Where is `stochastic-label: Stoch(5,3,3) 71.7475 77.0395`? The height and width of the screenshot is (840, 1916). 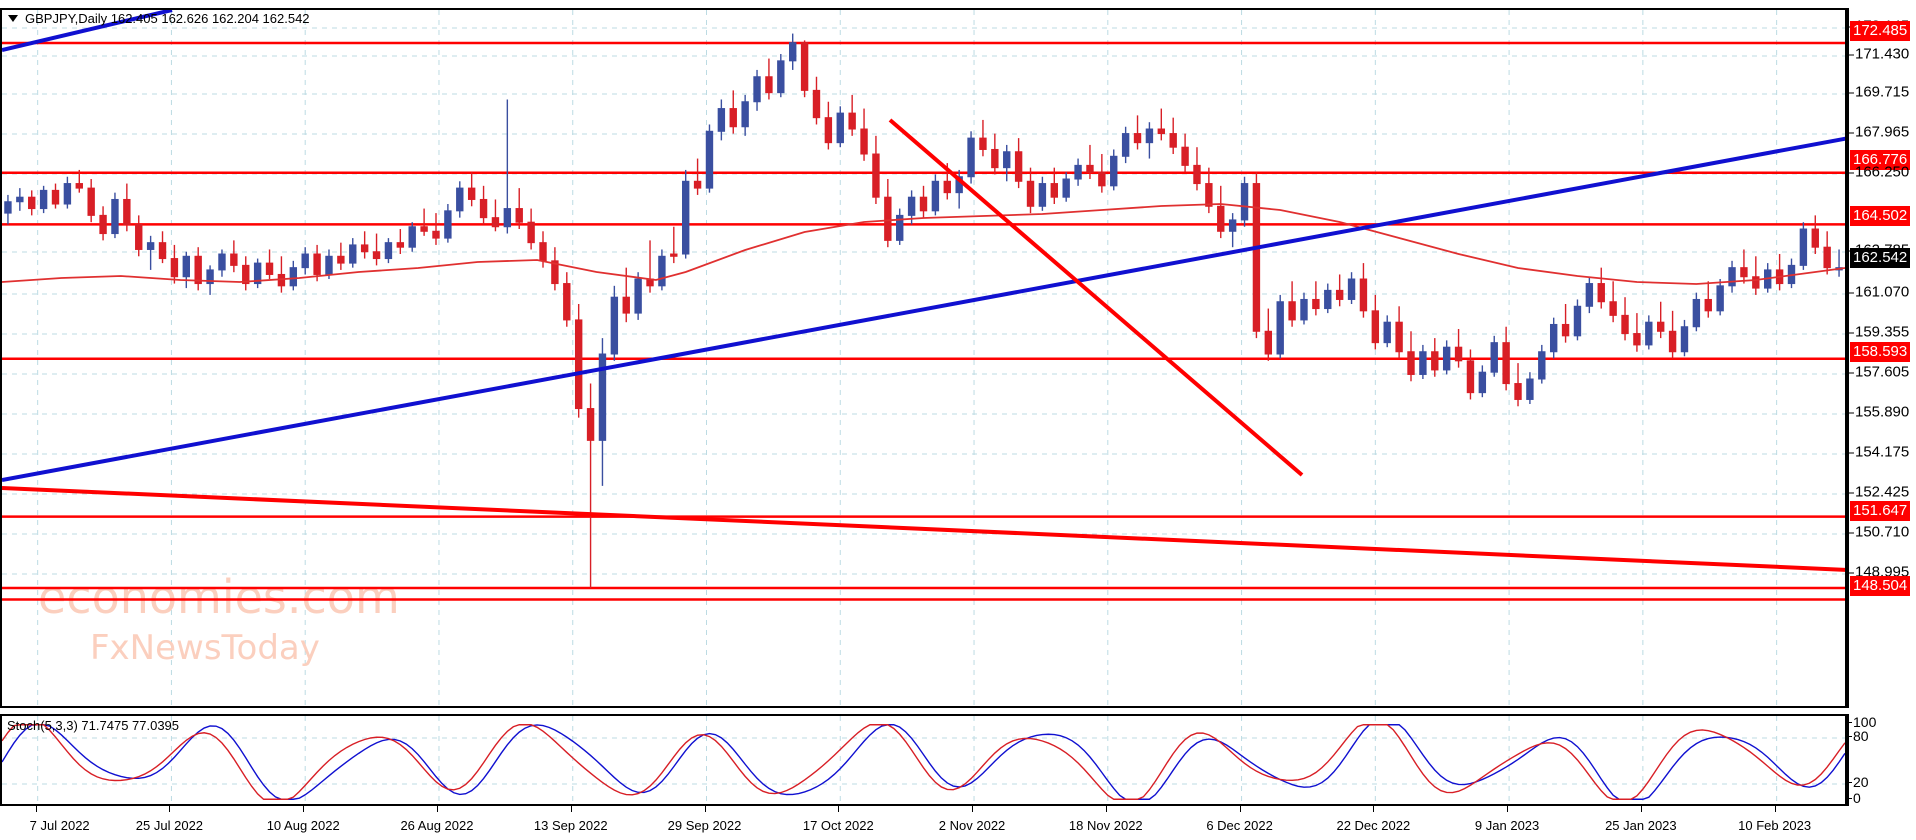 stochastic-label: Stoch(5,3,3) 71.7475 77.0395 is located at coordinates (93, 725).